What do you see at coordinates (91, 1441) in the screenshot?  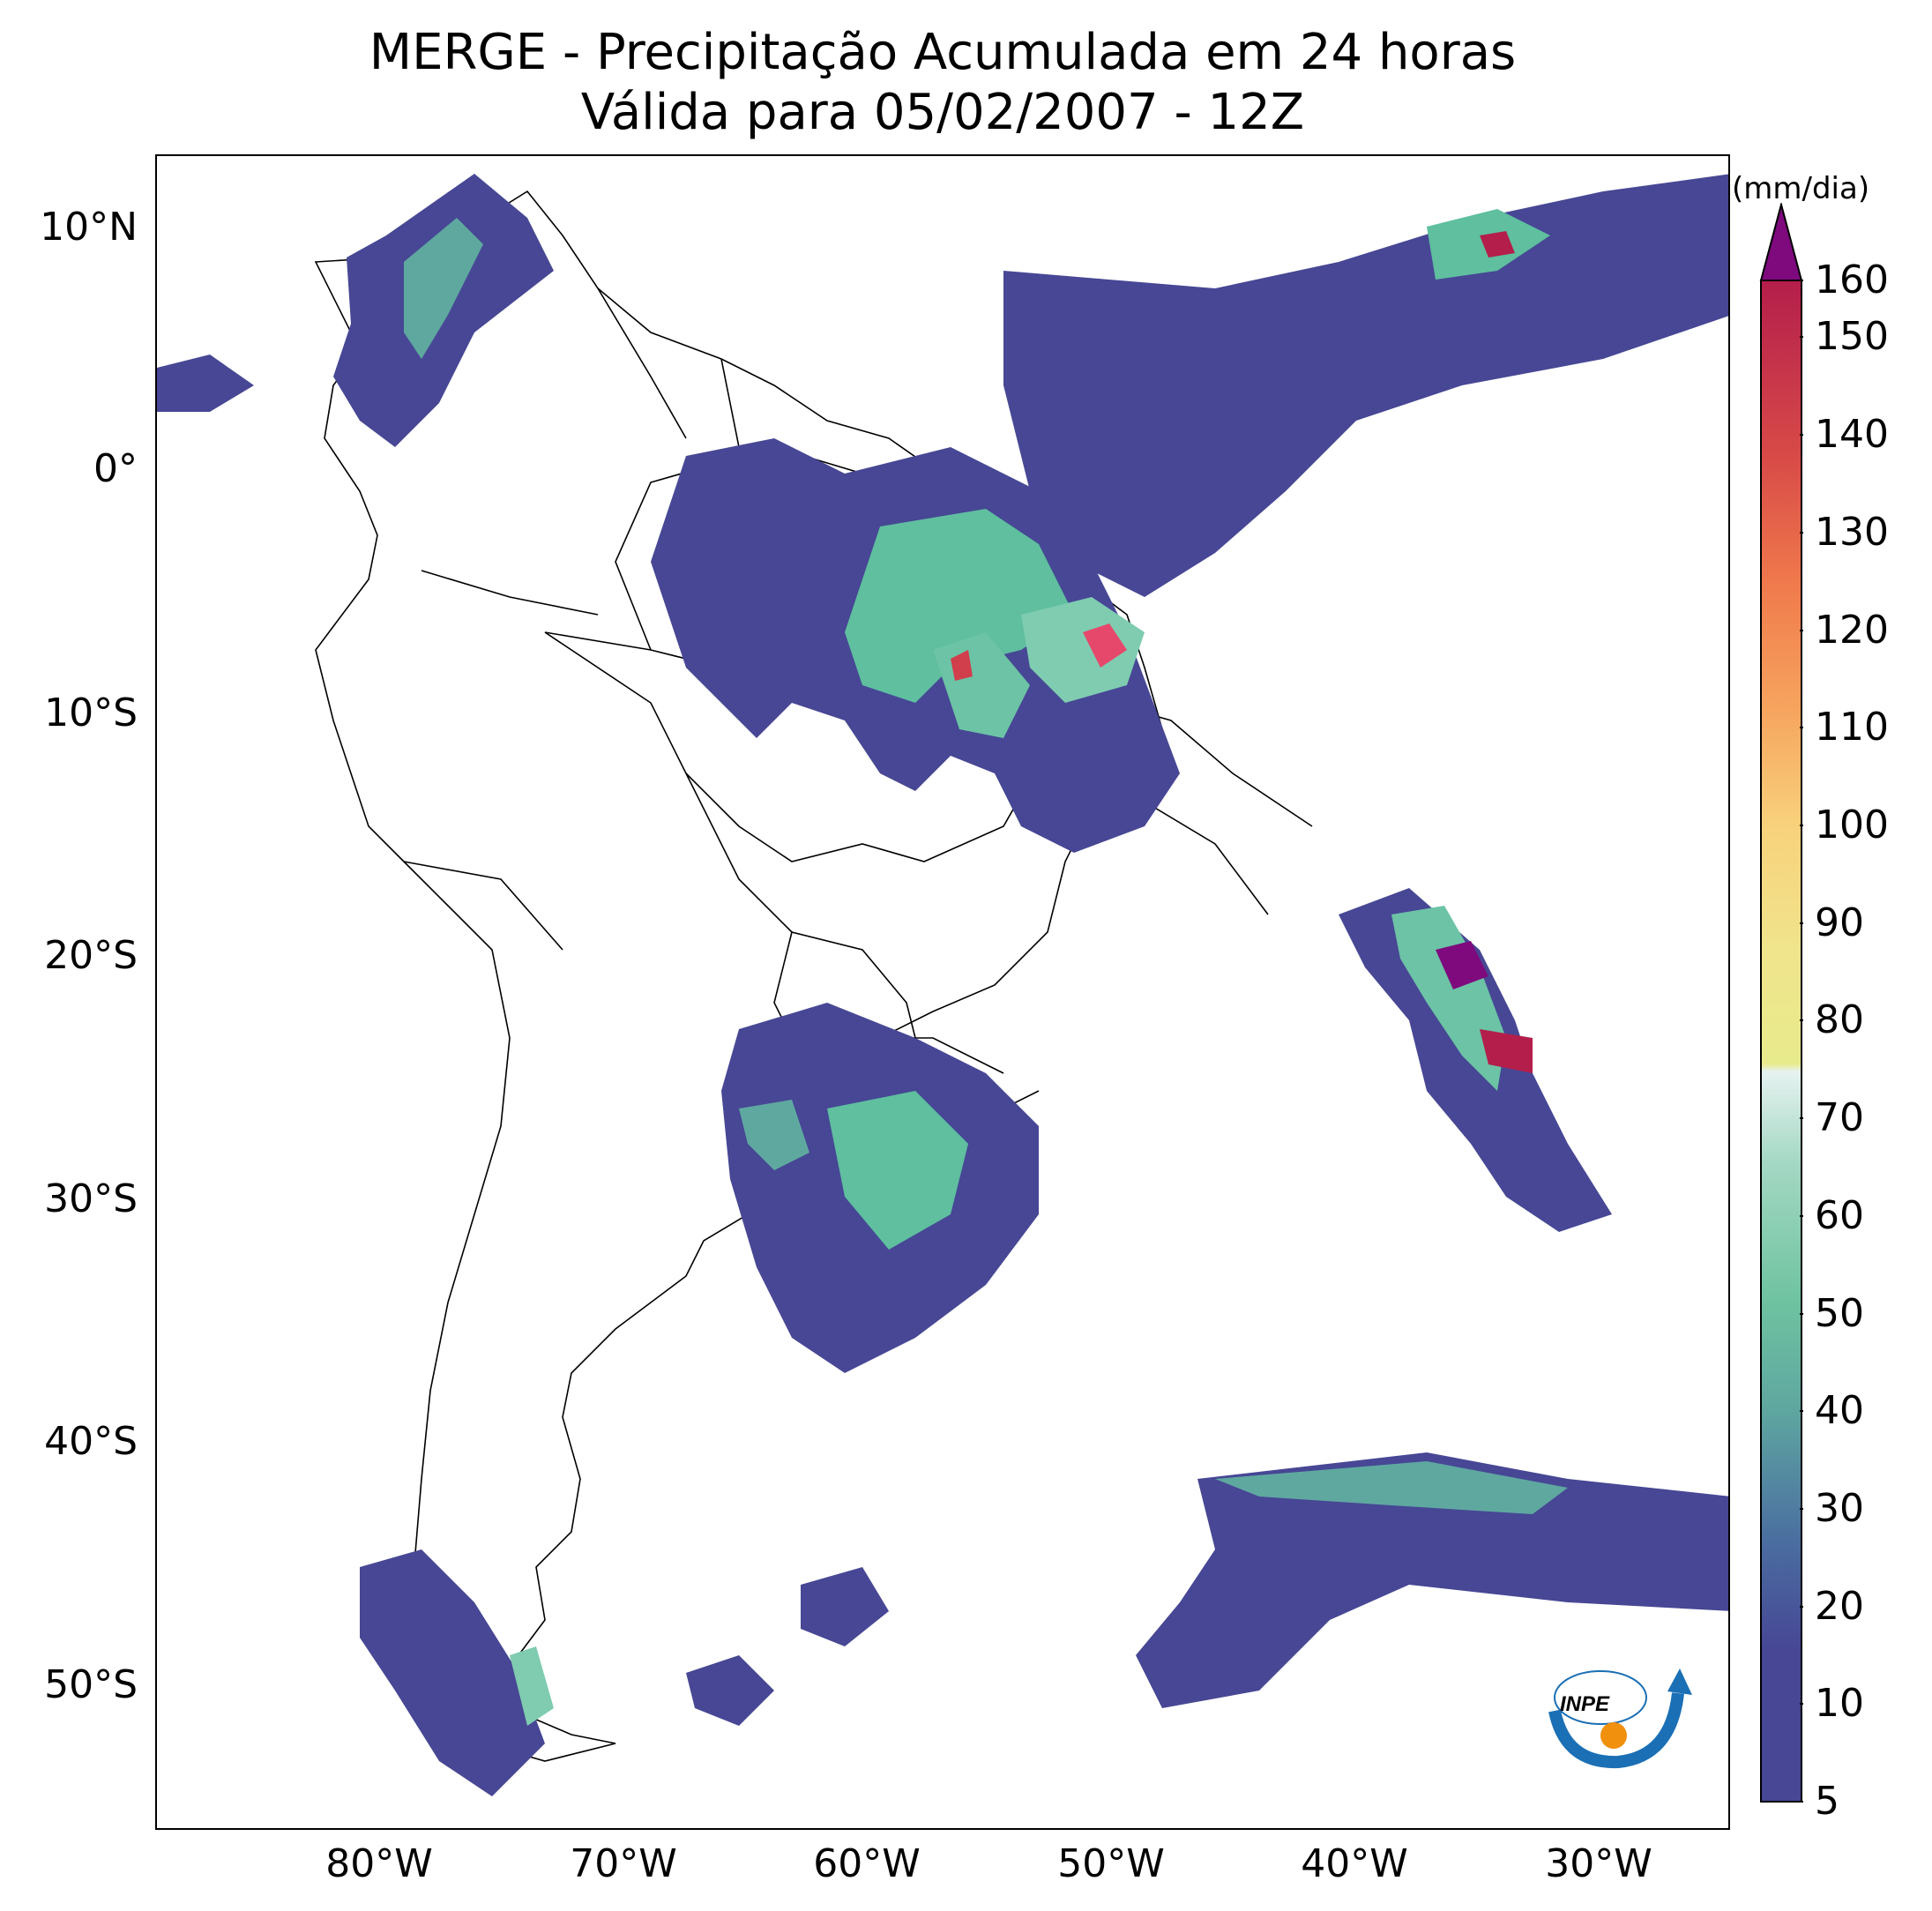 I see `lat-label-40s: 40°S` at bounding box center [91, 1441].